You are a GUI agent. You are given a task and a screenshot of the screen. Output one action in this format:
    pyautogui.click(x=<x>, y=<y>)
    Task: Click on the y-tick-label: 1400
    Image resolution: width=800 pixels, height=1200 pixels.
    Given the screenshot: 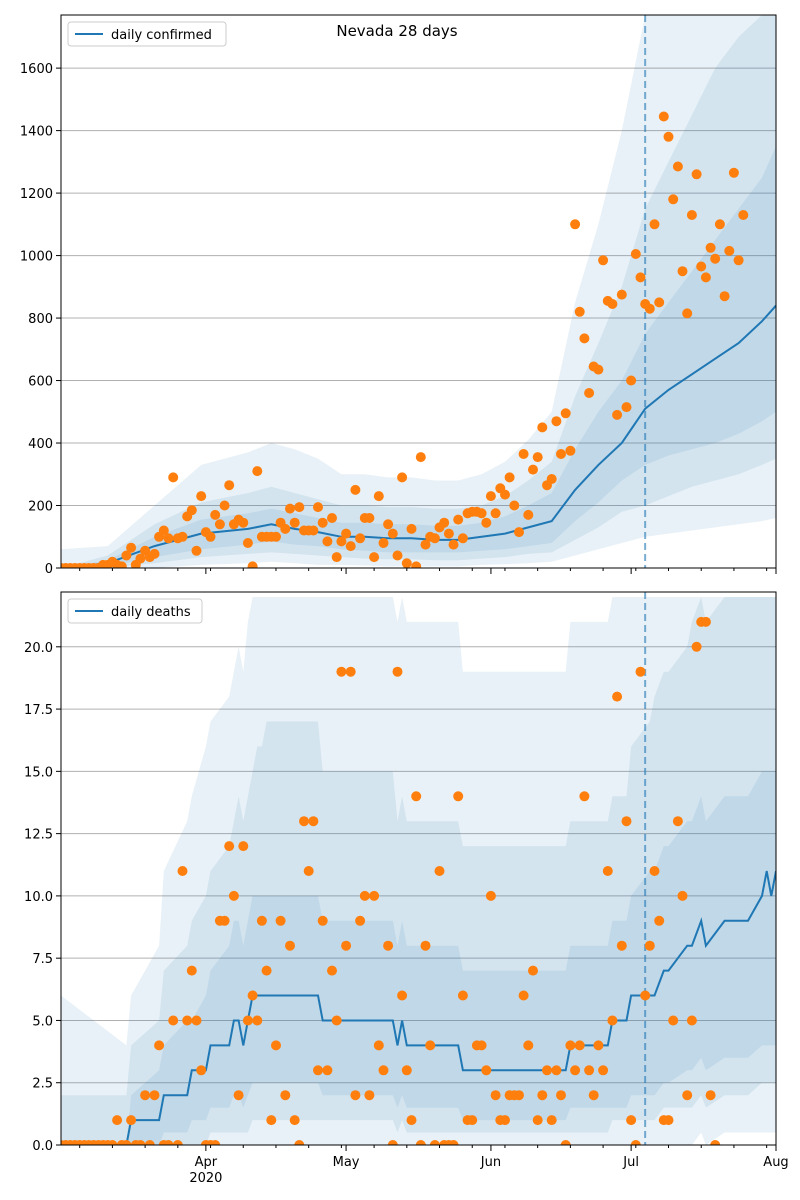 What is the action you would take?
    pyautogui.click(x=36, y=132)
    